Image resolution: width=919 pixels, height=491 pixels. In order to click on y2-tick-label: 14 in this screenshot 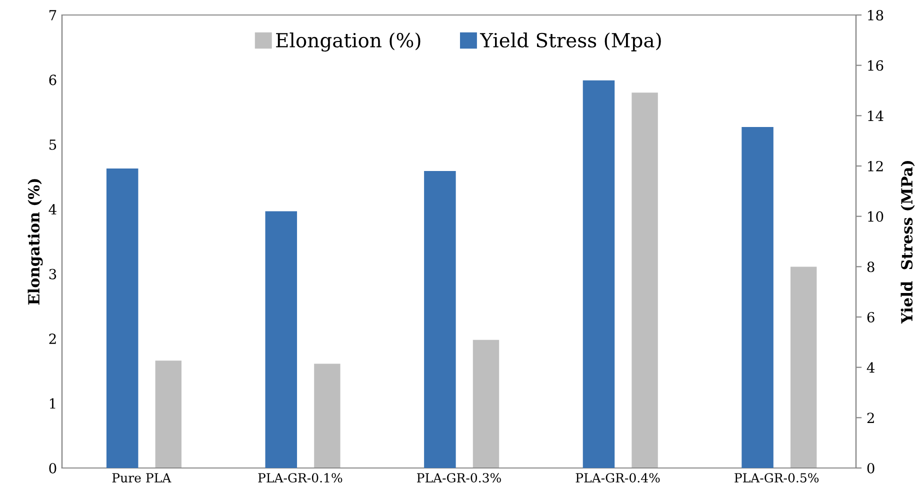, I will do `click(876, 115)`.